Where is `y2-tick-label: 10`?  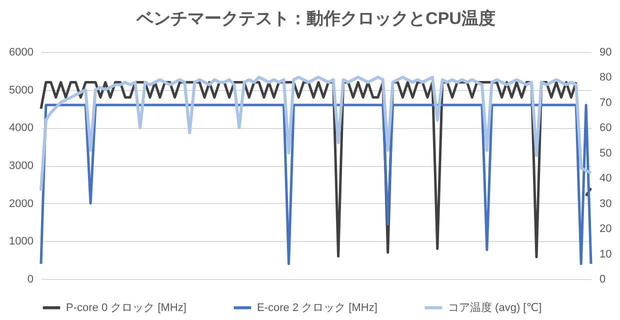 y2-tick-label: 10 is located at coordinates (606, 254).